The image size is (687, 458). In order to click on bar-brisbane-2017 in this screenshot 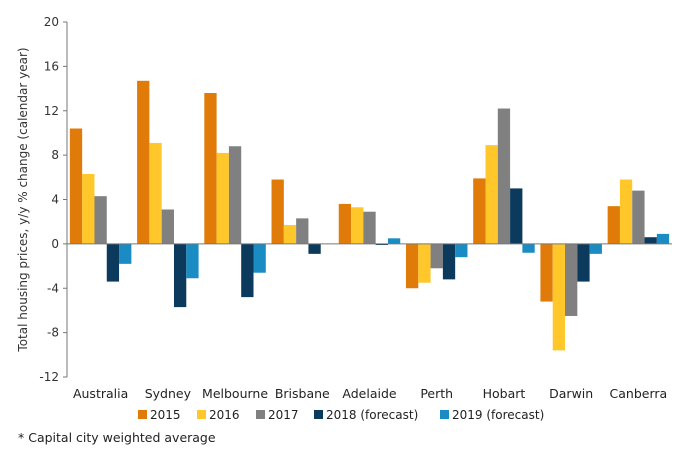, I will do `click(302, 231)`.